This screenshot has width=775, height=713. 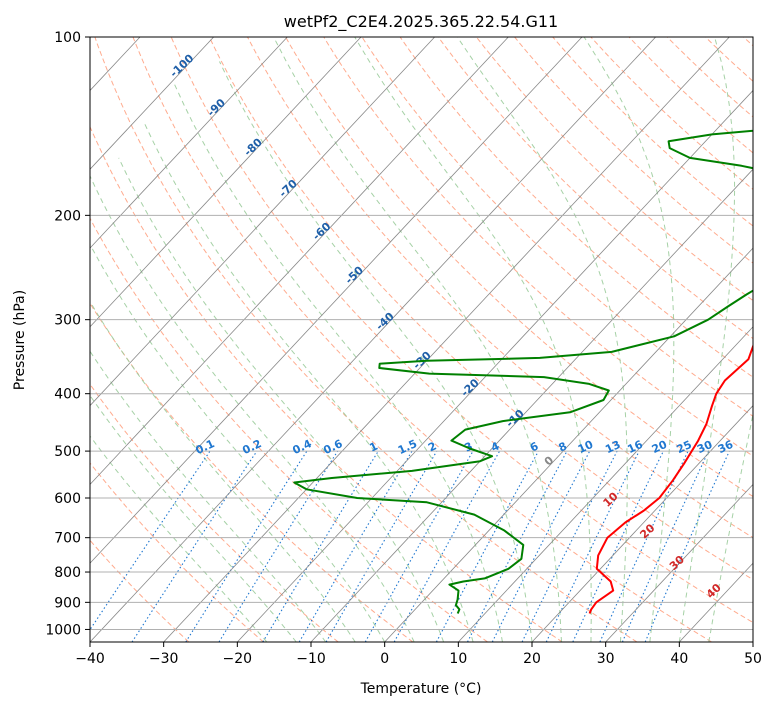 What do you see at coordinates (67, 499) in the screenshot?
I see `y-tick-label: 600` at bounding box center [67, 499].